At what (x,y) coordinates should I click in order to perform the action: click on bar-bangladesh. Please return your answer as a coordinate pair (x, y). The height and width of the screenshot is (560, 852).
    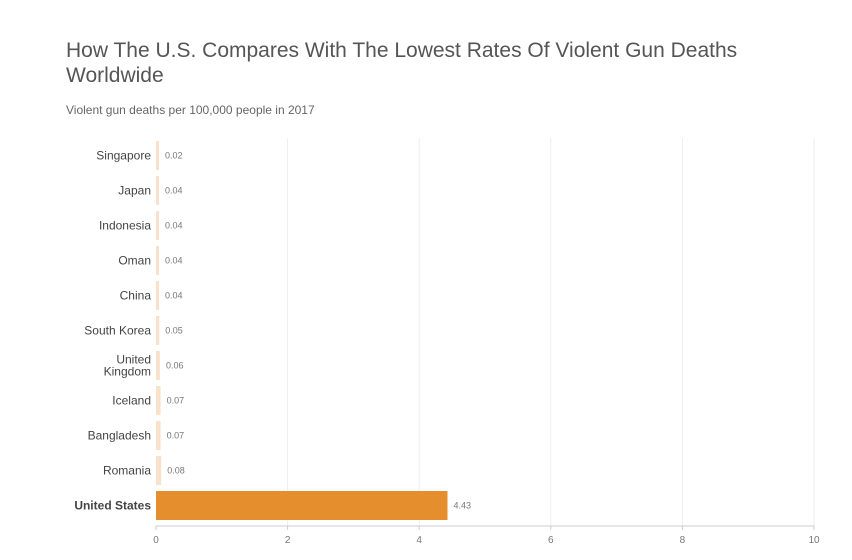
    Looking at the image, I should click on (158, 435).